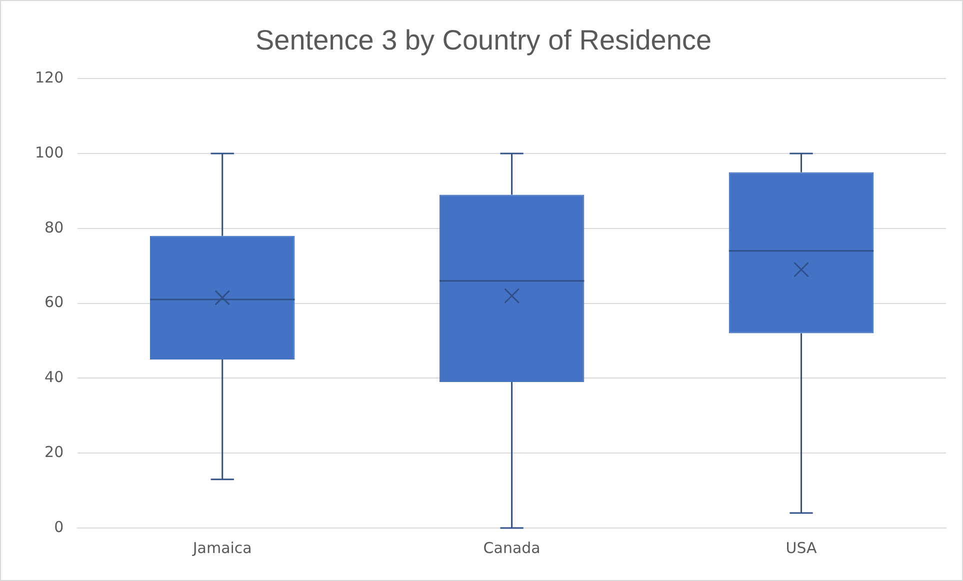  Describe the element at coordinates (802, 547) in the screenshot. I see `x-tick-label: USA` at that location.